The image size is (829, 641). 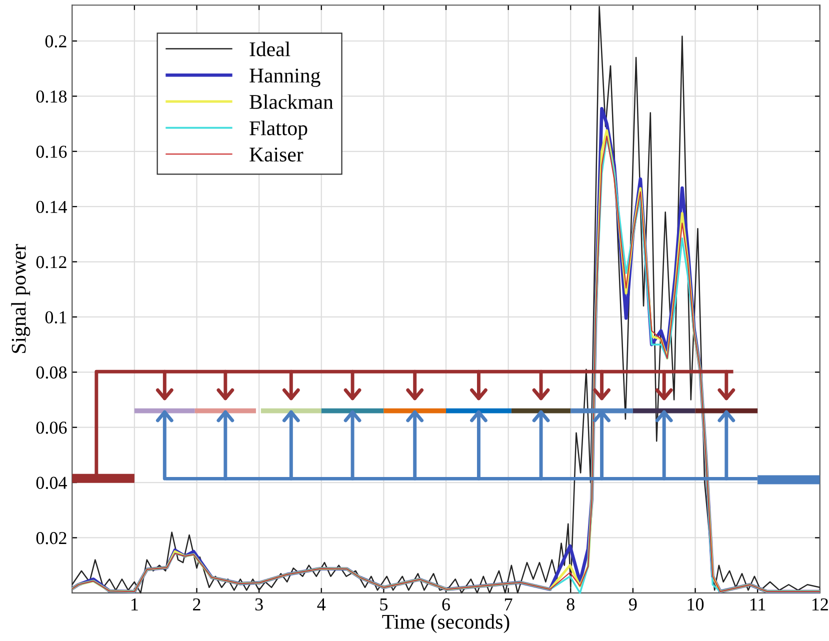 I want to click on legend-label: Kaiser, so click(x=277, y=155).